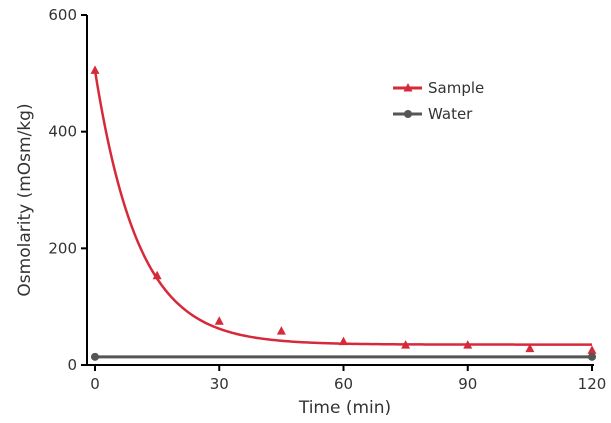  I want to click on y-tick-label: 600, so click(62, 15).